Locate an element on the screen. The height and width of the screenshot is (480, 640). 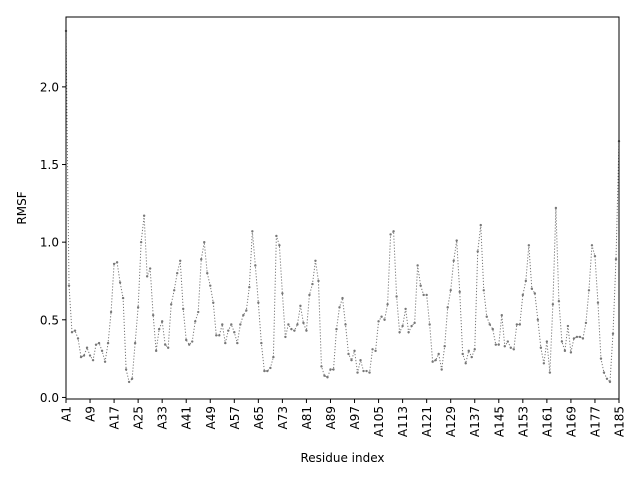
x-tick-label: A105 is located at coordinates (379, 421).